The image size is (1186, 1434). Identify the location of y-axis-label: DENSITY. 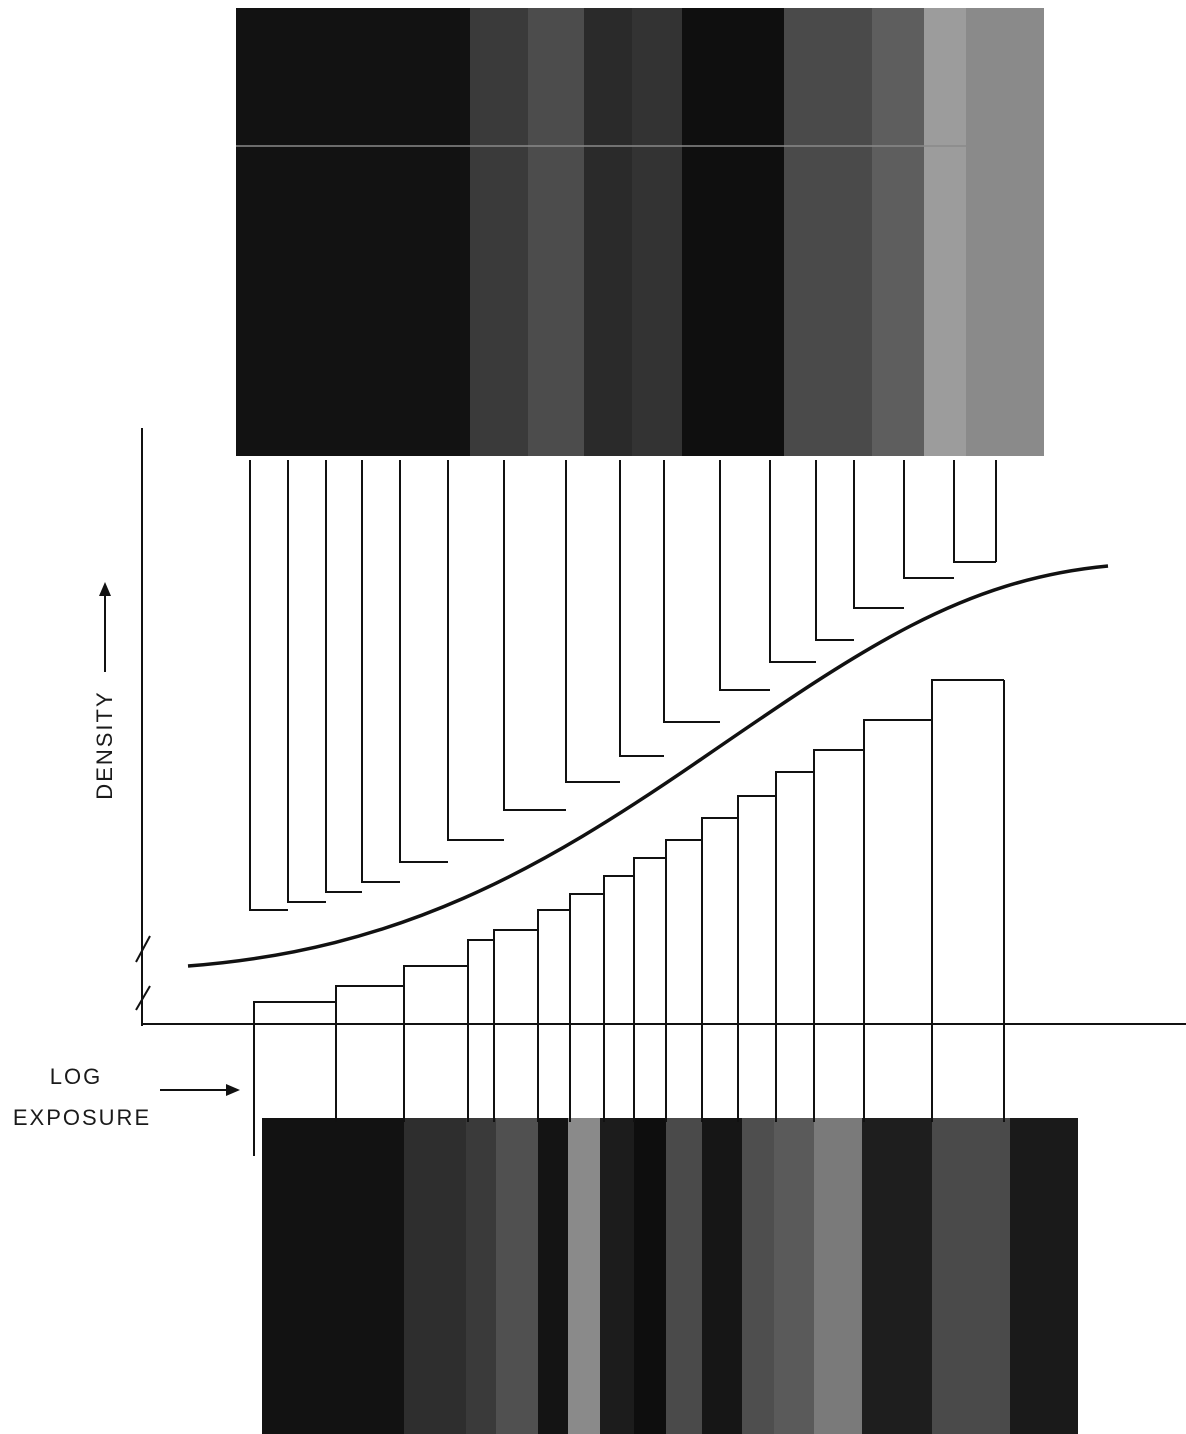
(104, 744).